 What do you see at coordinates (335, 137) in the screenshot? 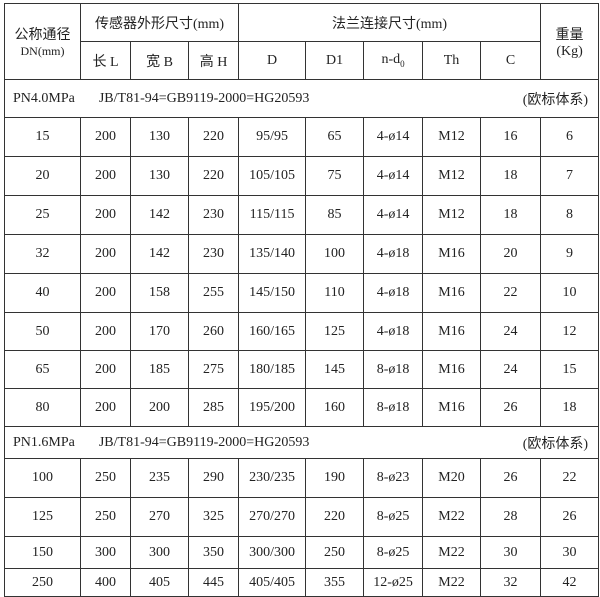
I see `table-cell: 65` at bounding box center [335, 137].